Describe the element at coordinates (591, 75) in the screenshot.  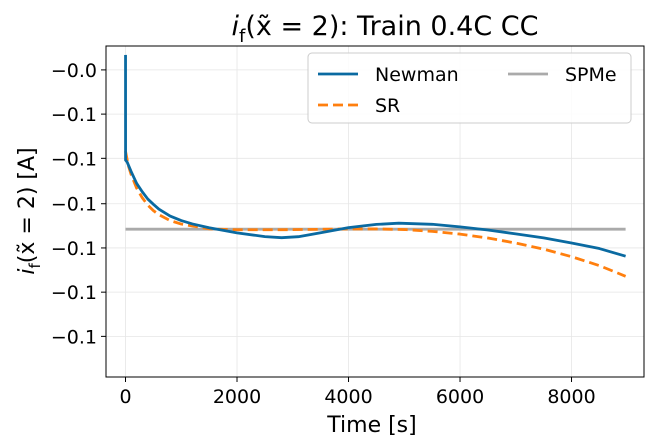
I see `legend-label-spme: SPMe` at that location.